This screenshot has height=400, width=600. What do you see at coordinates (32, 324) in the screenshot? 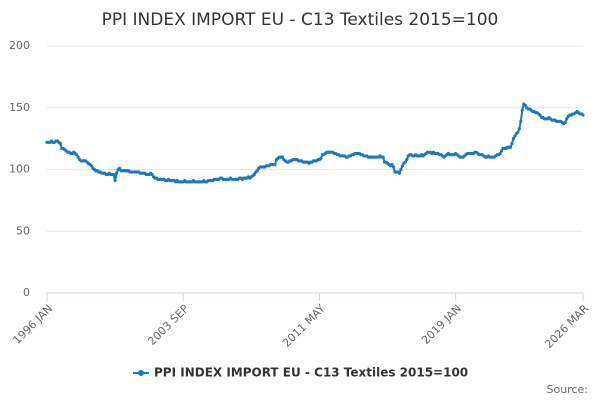
I see `x-tick-label: 1996 JAN` at bounding box center [32, 324].